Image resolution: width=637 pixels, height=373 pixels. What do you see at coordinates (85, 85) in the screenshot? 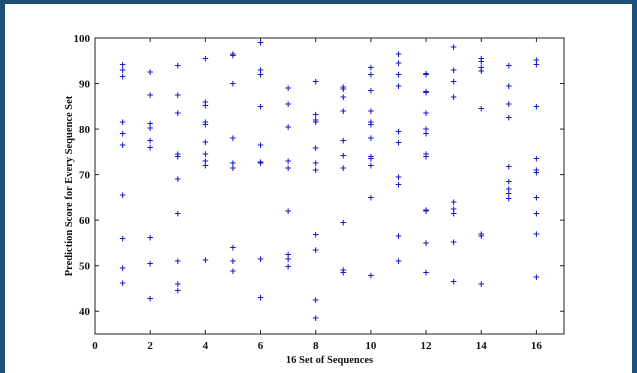
I see `y-tick-label: 90` at bounding box center [85, 85].